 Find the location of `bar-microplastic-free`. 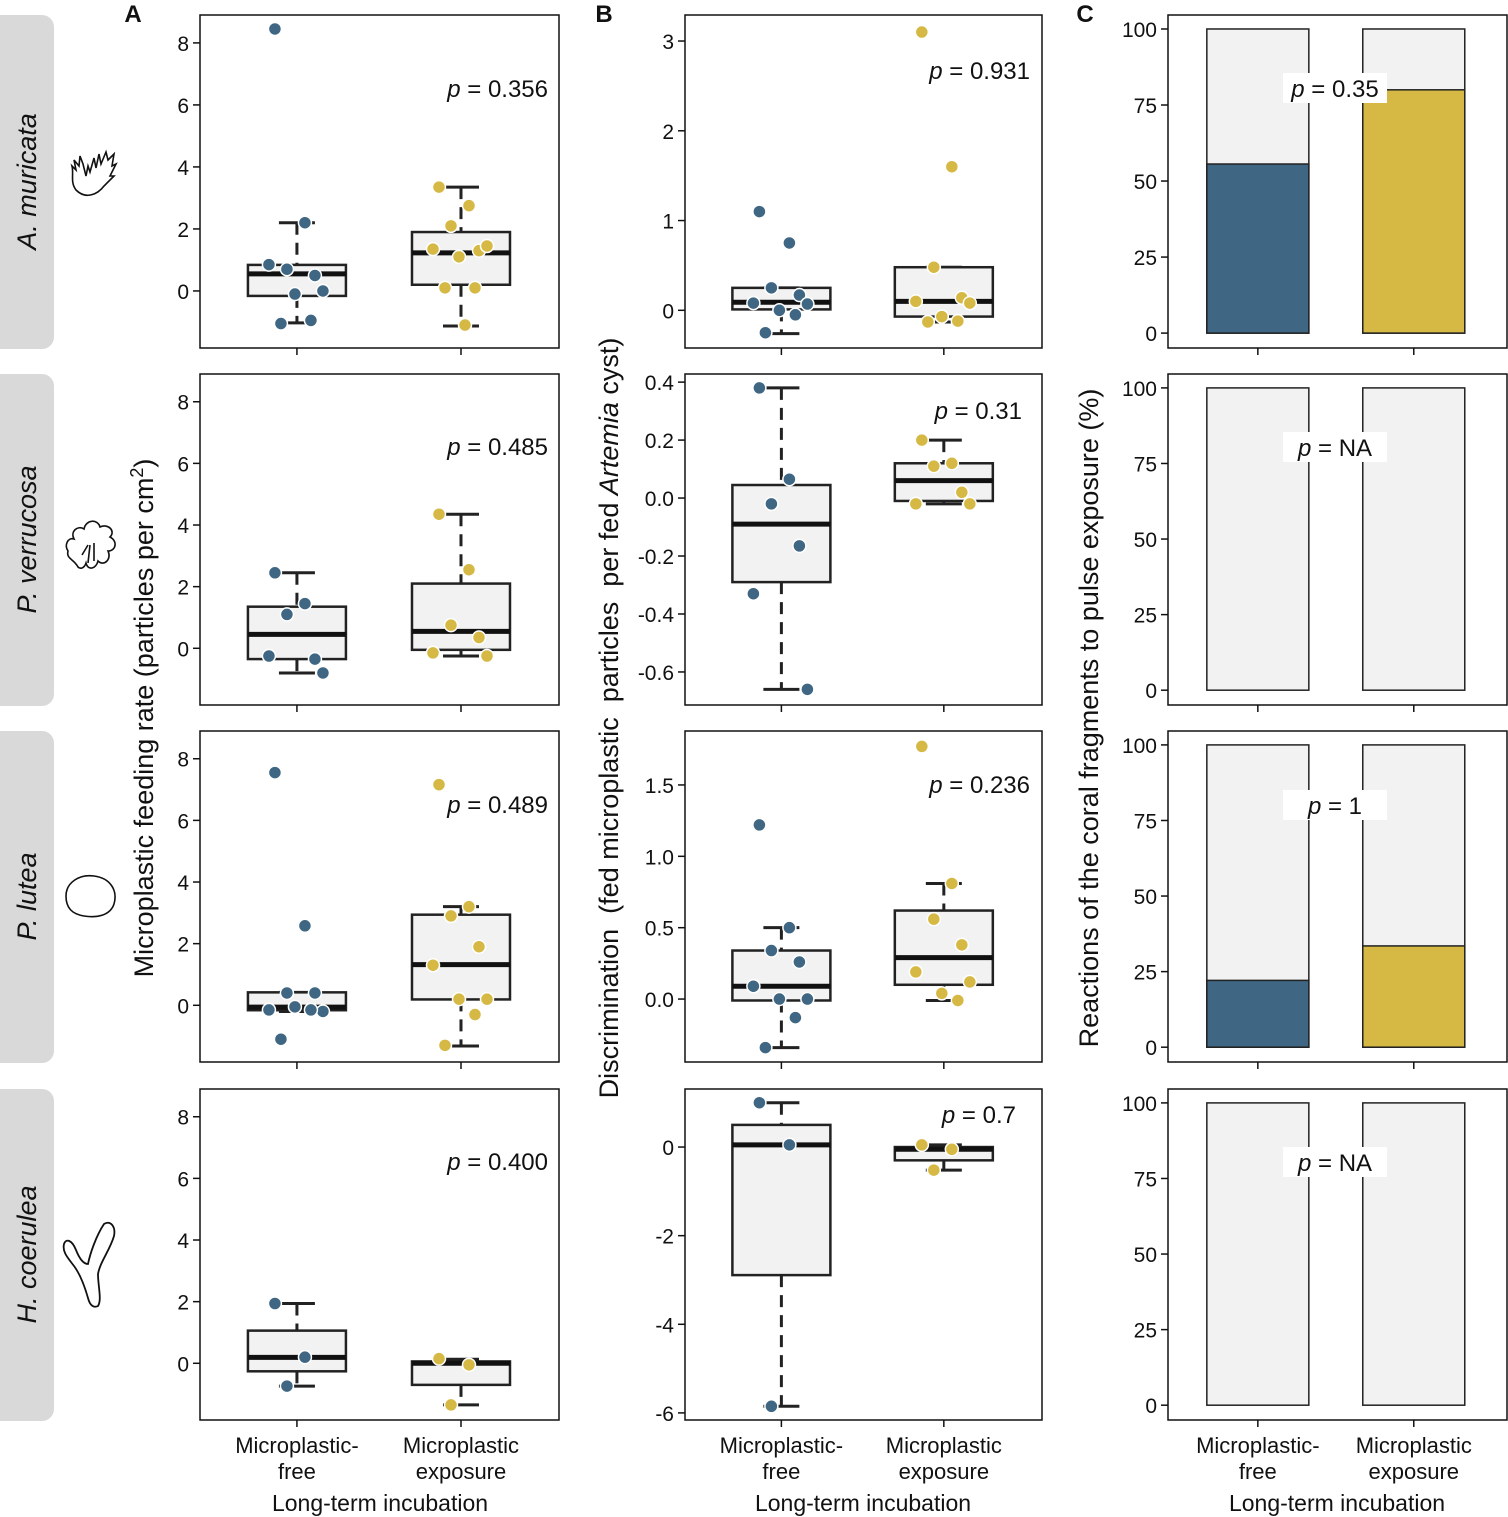

bar-microplastic-free is located at coordinates (1258, 248).